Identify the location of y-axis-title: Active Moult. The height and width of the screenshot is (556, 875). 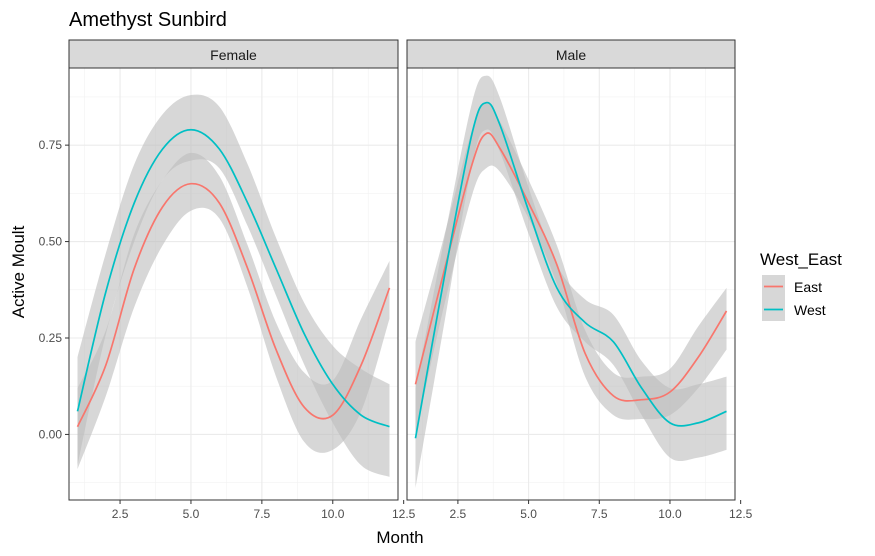
(18, 271).